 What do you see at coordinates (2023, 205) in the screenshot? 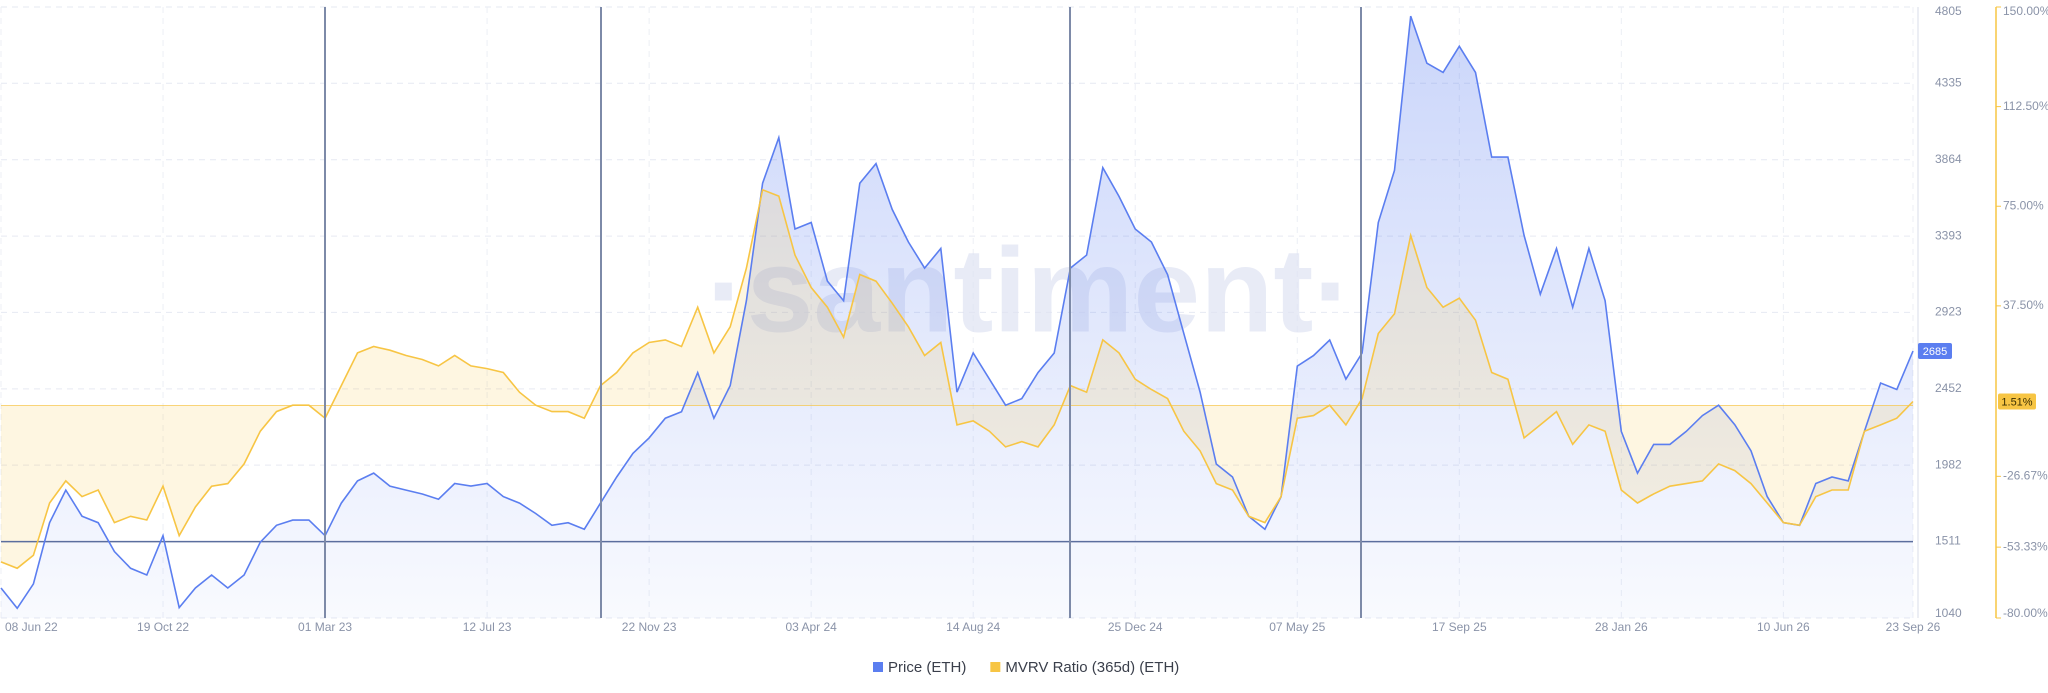
I see `y2-tick-label: 75.00%` at bounding box center [2023, 205].